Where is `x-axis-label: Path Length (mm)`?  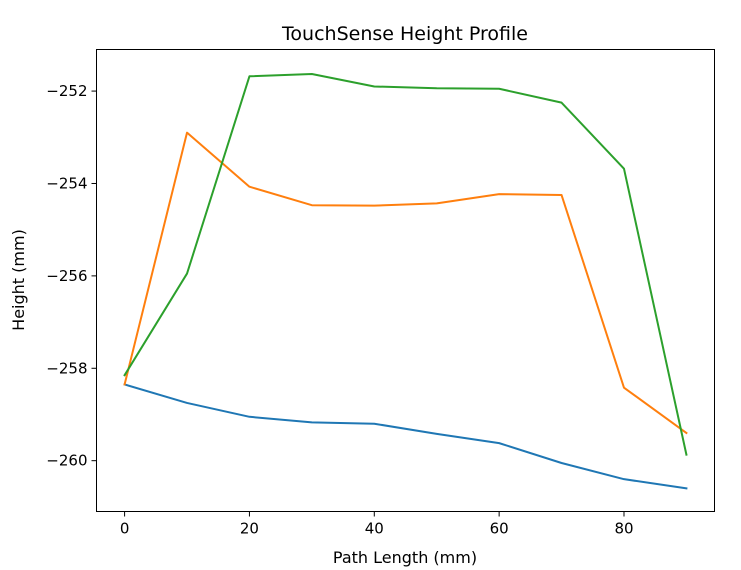 x-axis-label: Path Length (mm) is located at coordinates (405, 557).